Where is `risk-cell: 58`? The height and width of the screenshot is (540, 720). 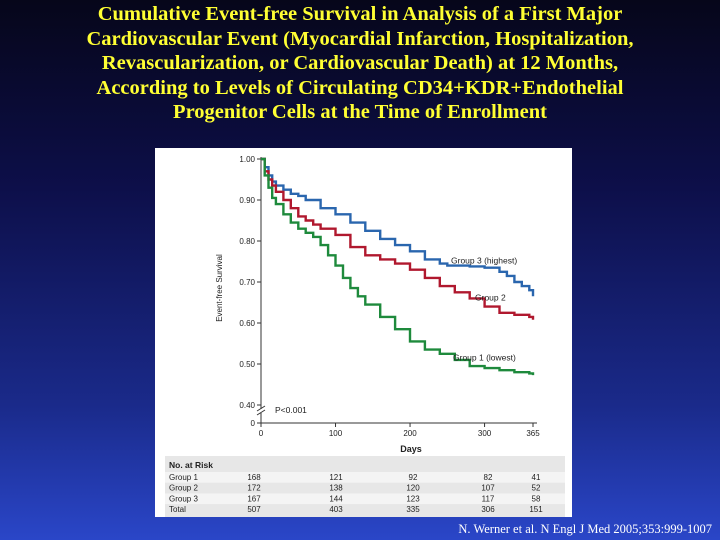 risk-cell: 58 is located at coordinates (536, 498).